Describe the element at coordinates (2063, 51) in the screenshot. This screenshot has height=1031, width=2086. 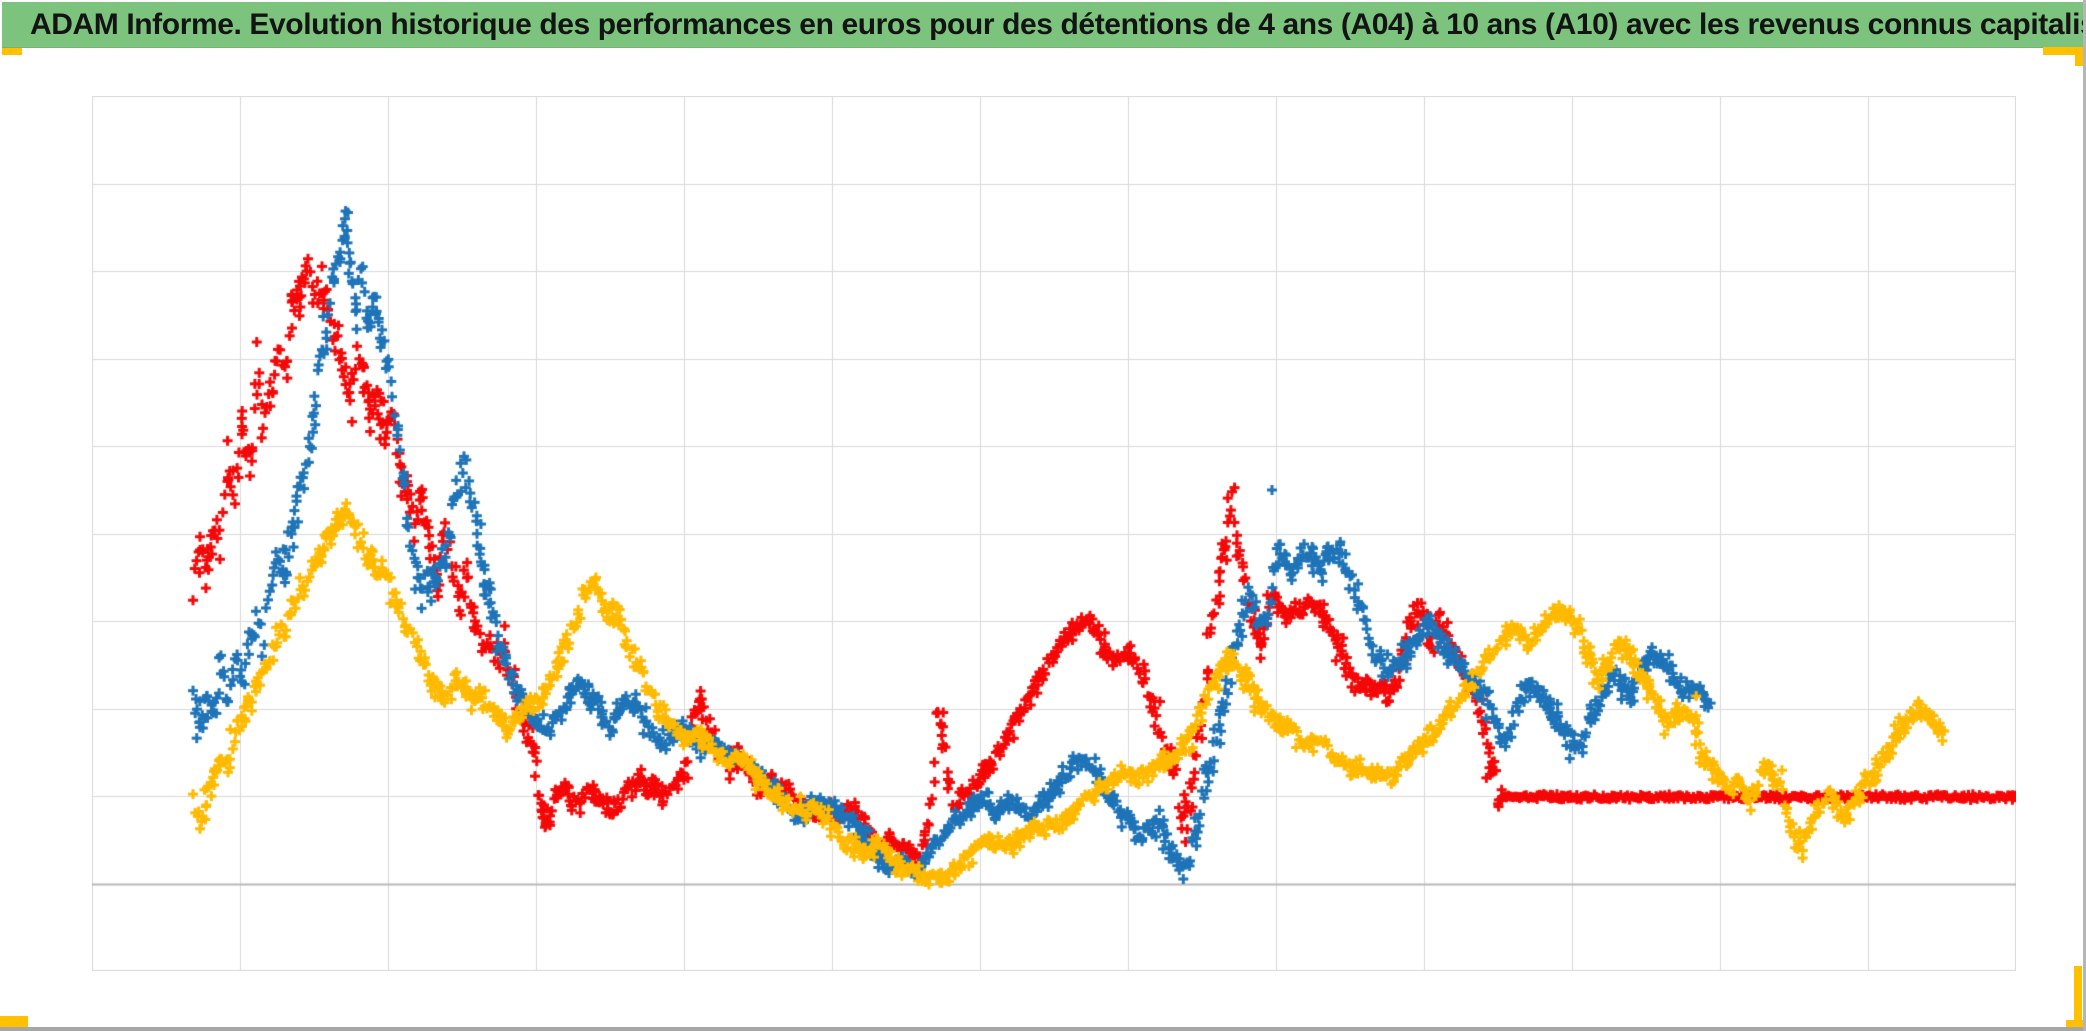
I see `accent-corner-top-right` at that location.